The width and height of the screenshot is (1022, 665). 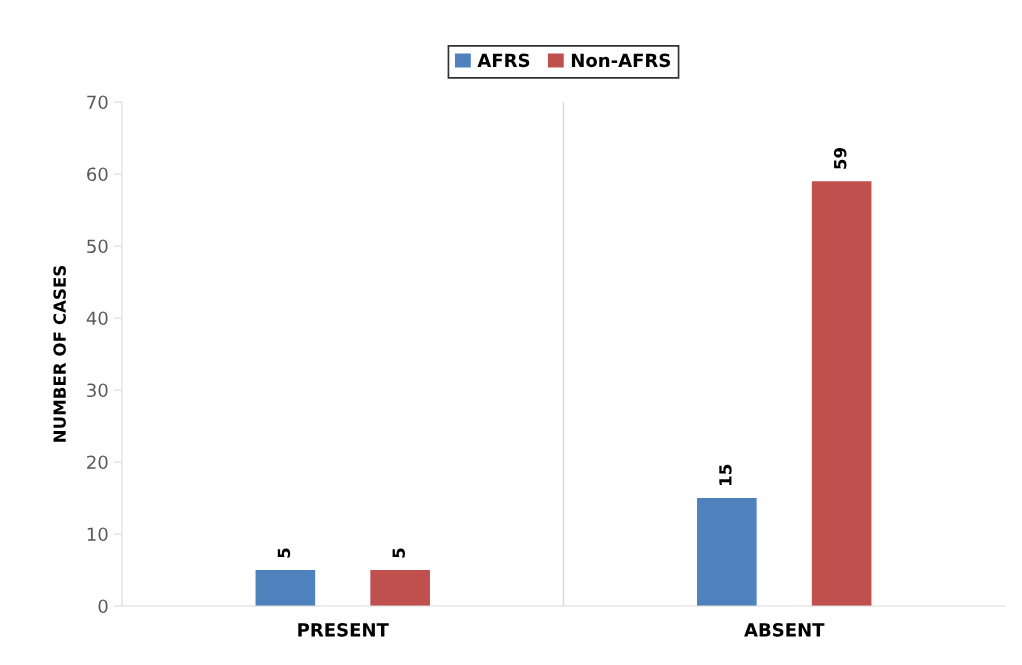 I want to click on x-tick-label: ABSENT, so click(x=784, y=629).